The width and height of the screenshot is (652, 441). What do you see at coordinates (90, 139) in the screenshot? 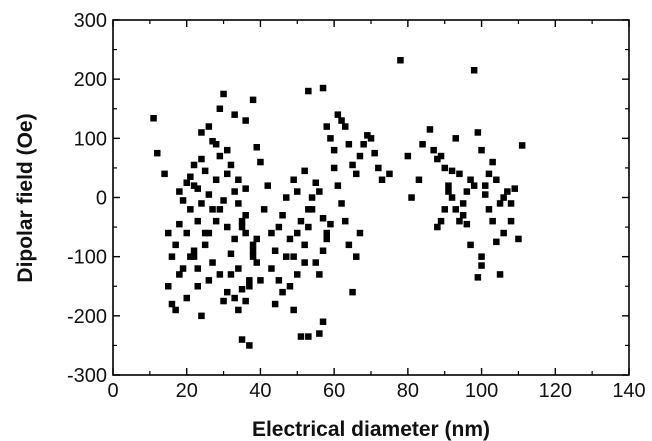
I see `y-tick-label: 100` at bounding box center [90, 139].